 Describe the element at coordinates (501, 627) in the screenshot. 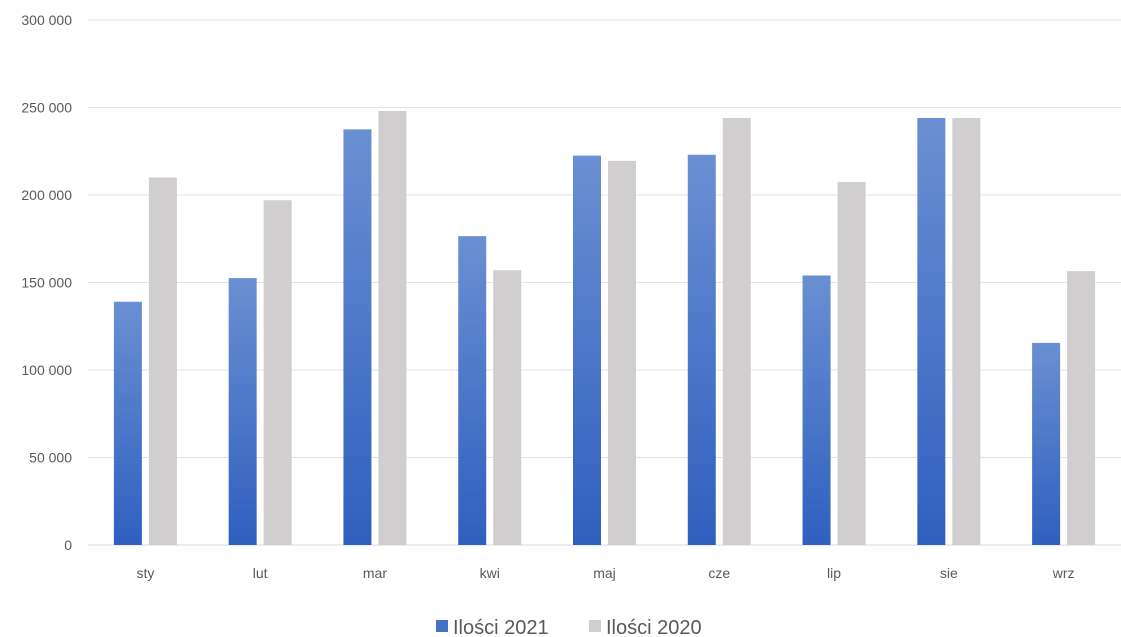

I see `legend-label: Ilości 2021` at that location.